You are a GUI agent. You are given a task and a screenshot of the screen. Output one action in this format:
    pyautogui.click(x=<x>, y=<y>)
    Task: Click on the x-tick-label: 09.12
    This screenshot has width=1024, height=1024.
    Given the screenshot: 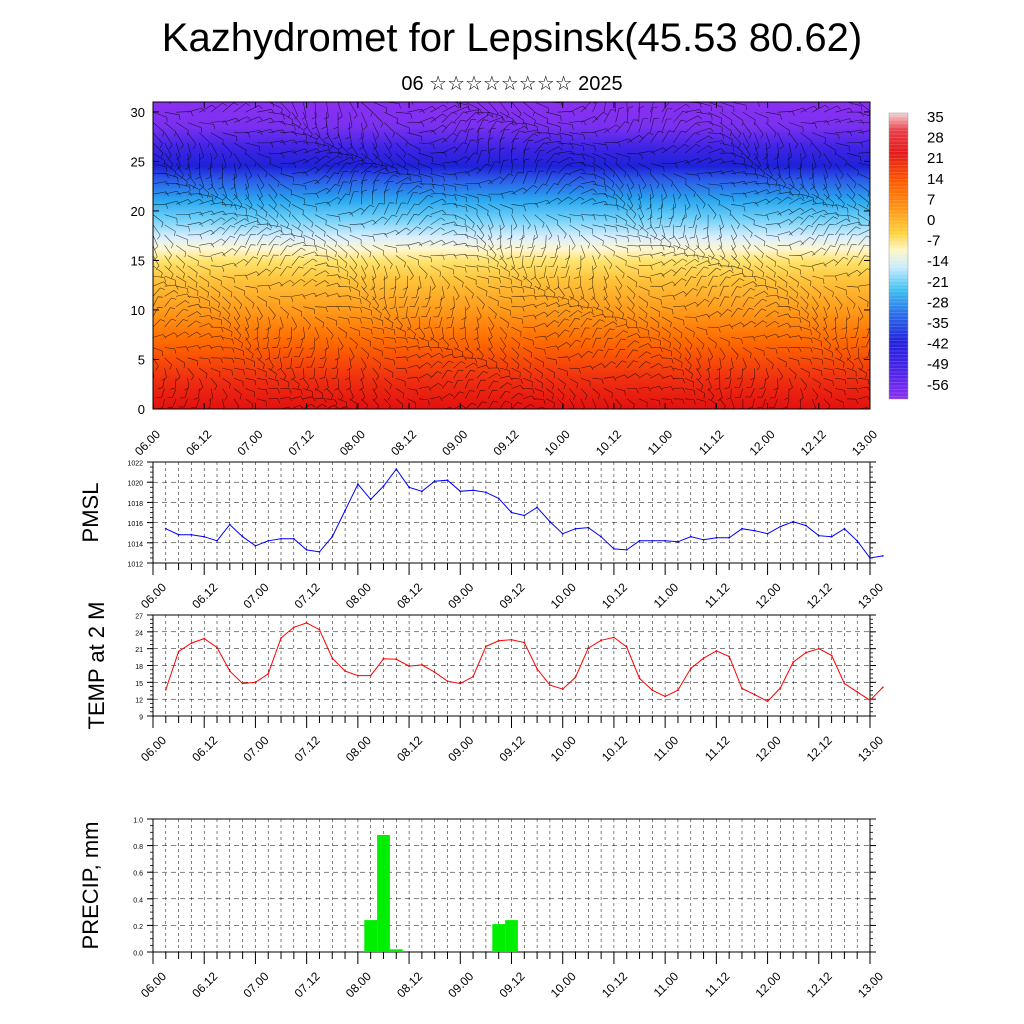 What is the action you would take?
    pyautogui.click(x=505, y=442)
    